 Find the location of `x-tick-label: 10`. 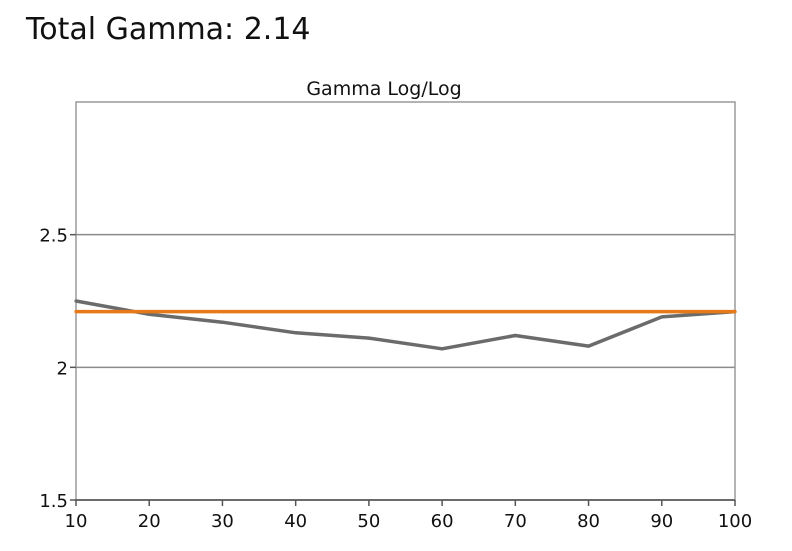

x-tick-label: 10 is located at coordinates (76, 521).